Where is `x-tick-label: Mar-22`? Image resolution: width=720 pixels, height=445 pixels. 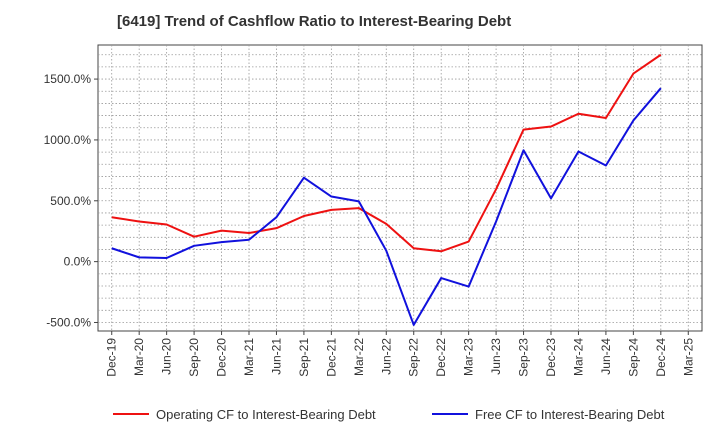
x-tick-label: Mar-22 is located at coordinates (359, 357).